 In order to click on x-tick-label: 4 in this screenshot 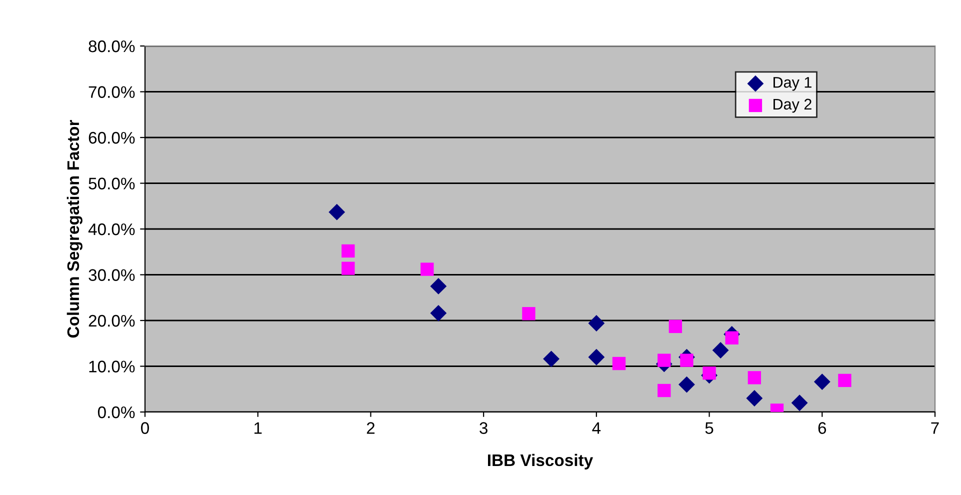, I will do `click(596, 428)`.